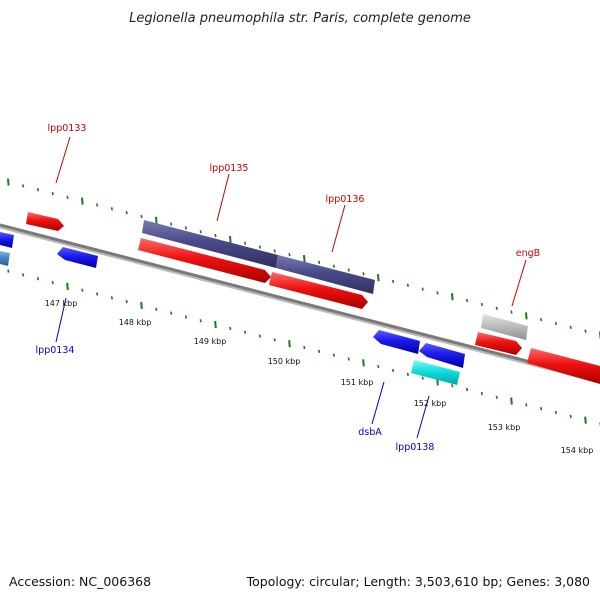 The image size is (600, 600). Describe the element at coordinates (135, 322) in the screenshot. I see `tick-label-148: 148 kbp` at that location.